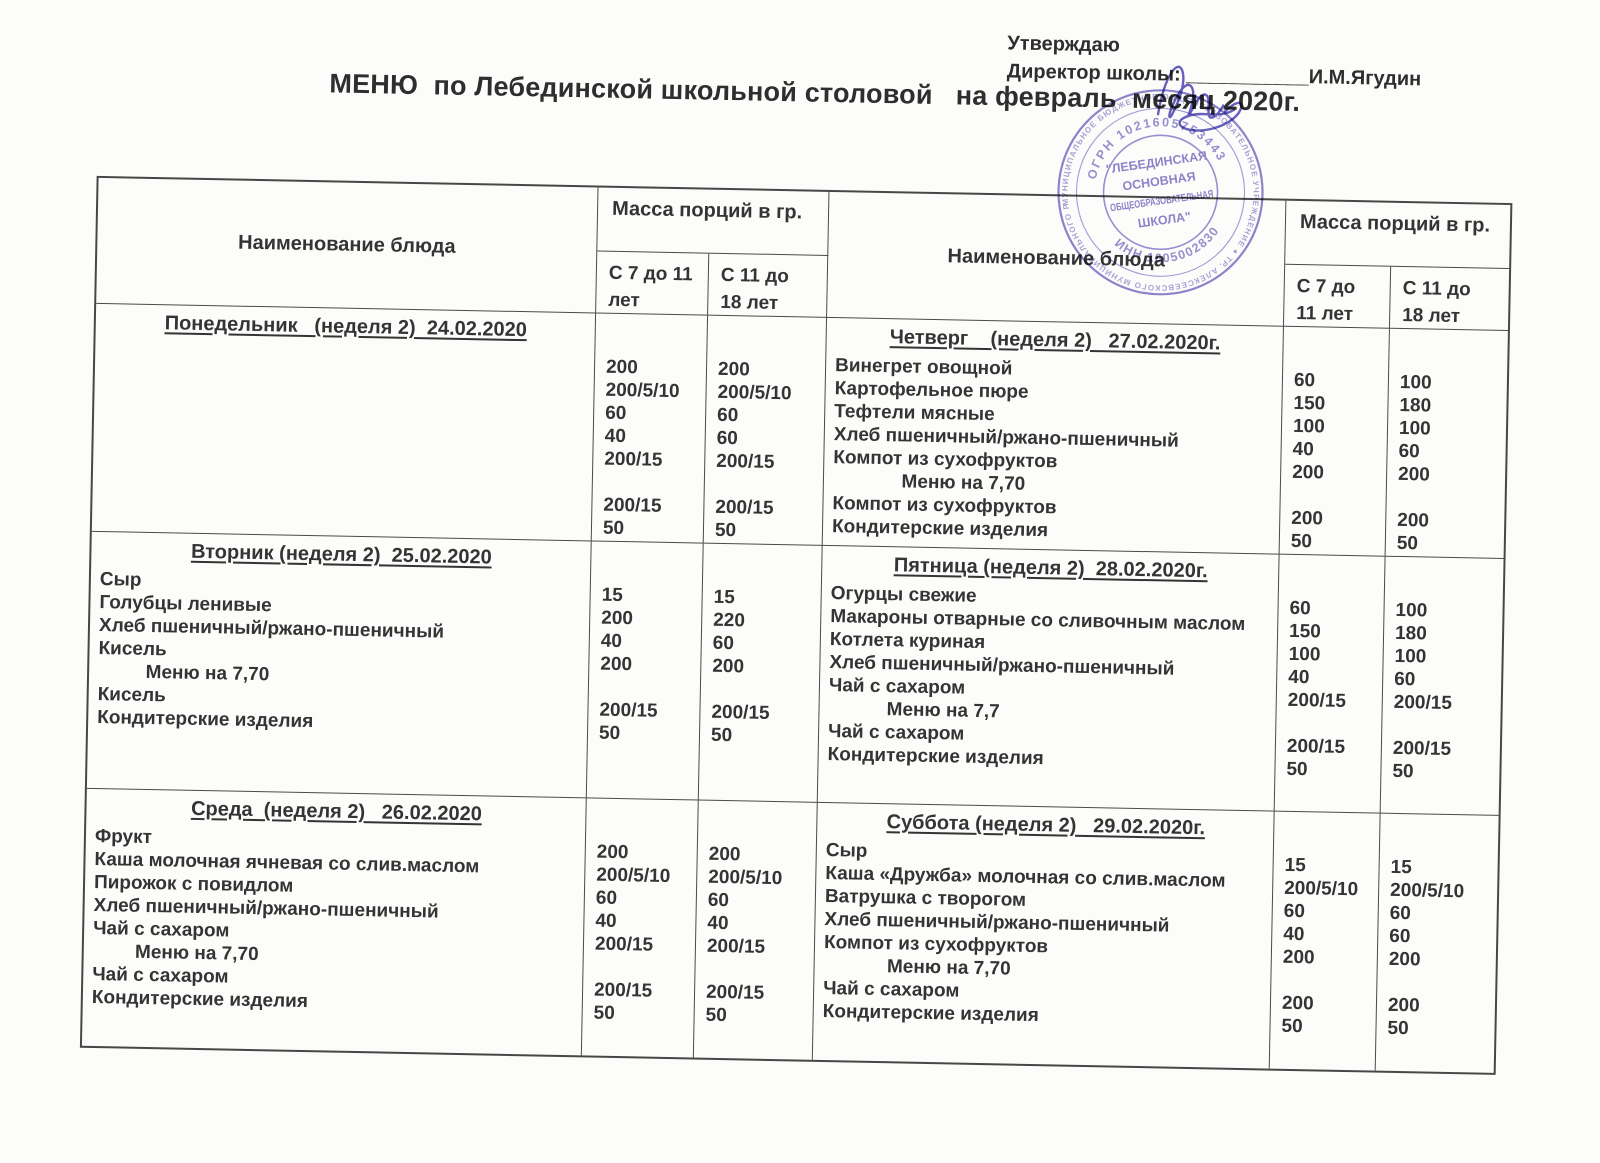 This screenshot has width=1600, height=1163. What do you see at coordinates (760, 673) in the screenshot?
I see `portions-tuesday-11-18: 15 220 60 200 200/15 50` at bounding box center [760, 673].